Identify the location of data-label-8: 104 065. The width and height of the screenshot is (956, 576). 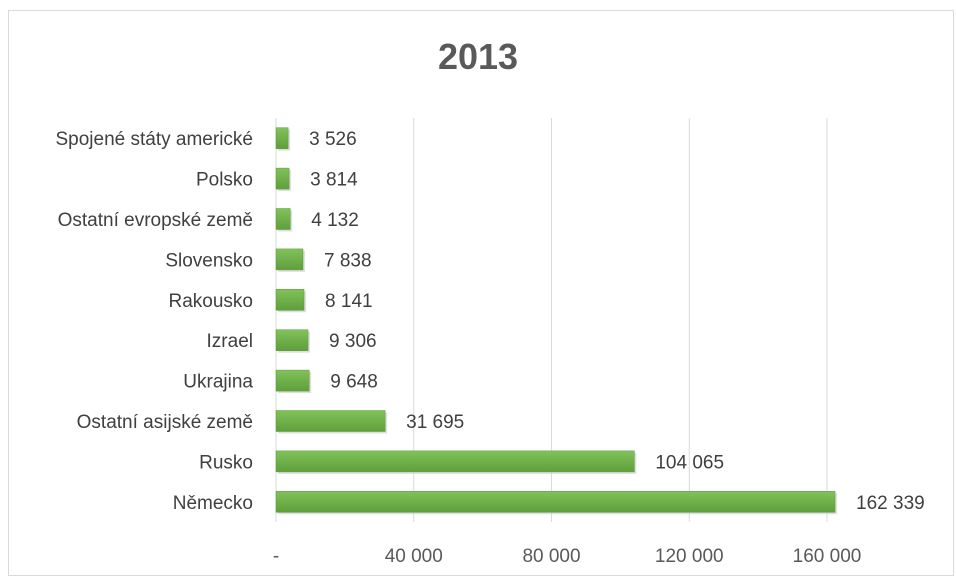
(689, 462).